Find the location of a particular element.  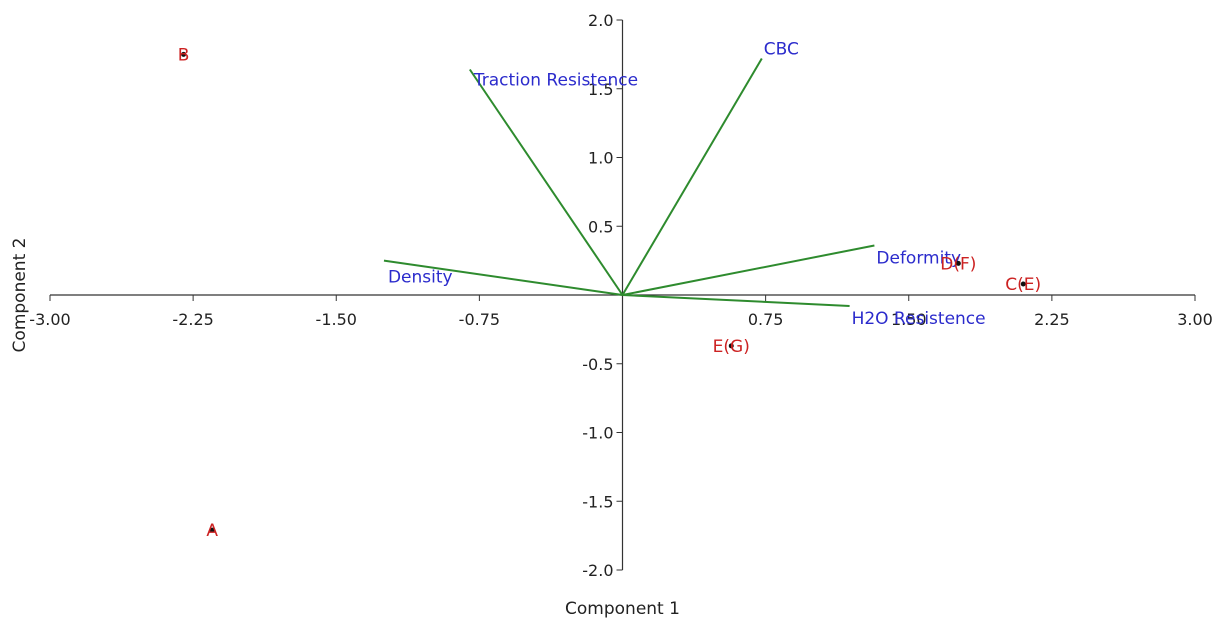

y-tick-label: -1.0 is located at coordinates (597, 433).